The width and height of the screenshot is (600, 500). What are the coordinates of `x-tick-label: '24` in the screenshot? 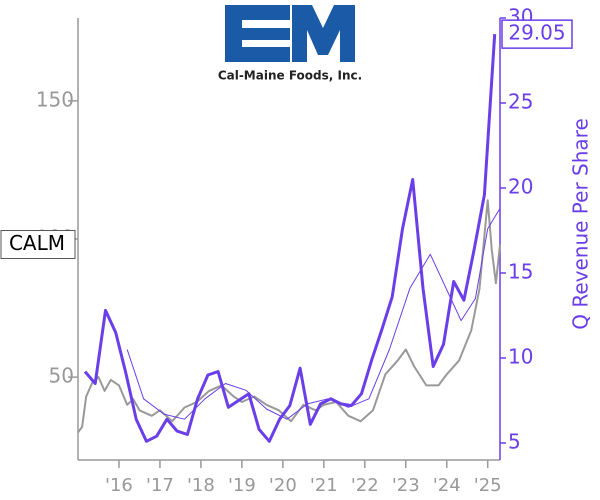 It's located at (447, 485).